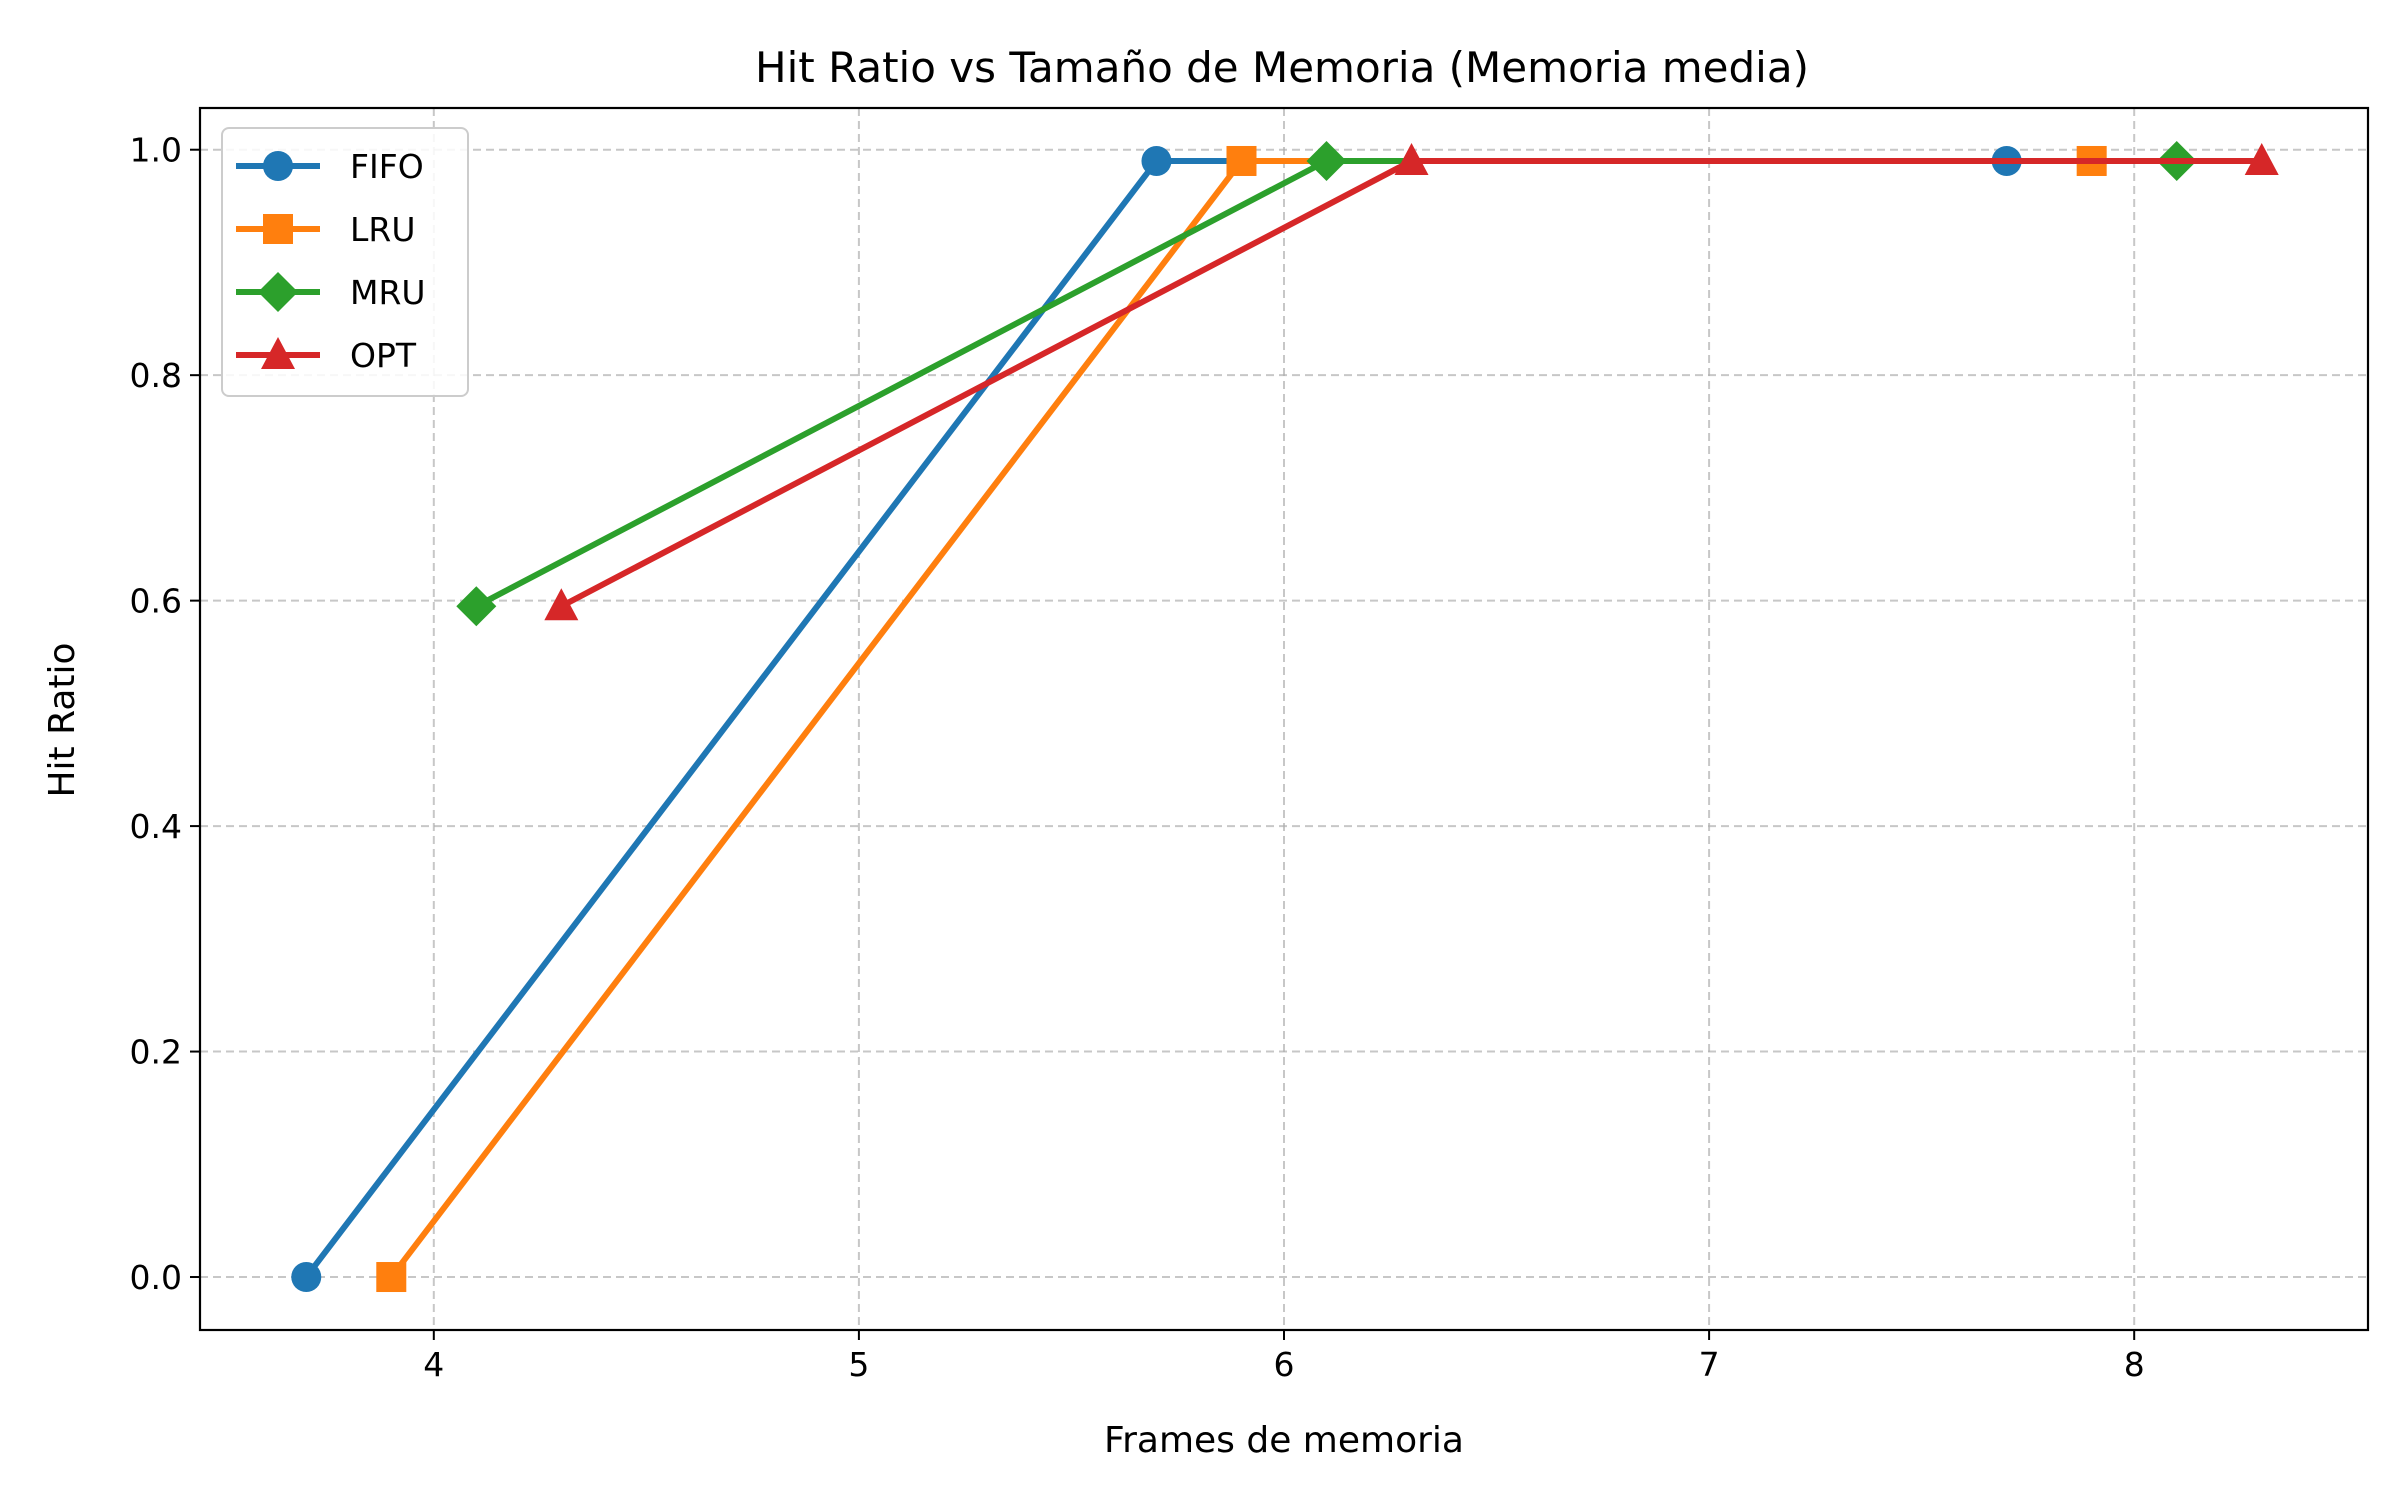  I want to click on legend: FIFO LRU MRU OPT, so click(345, 262).